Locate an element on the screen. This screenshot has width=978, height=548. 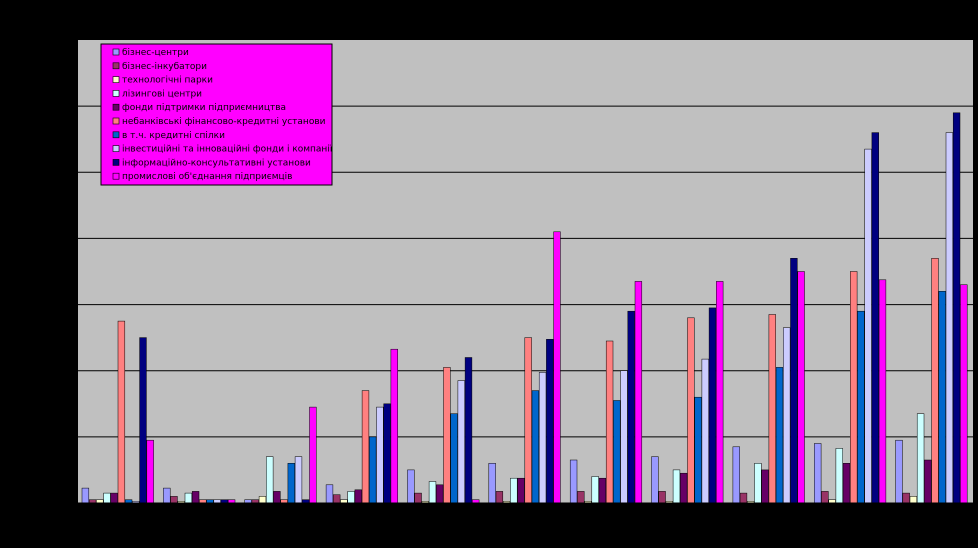
legend-label: бізнес-інкубатори is located at coordinates (164, 67).